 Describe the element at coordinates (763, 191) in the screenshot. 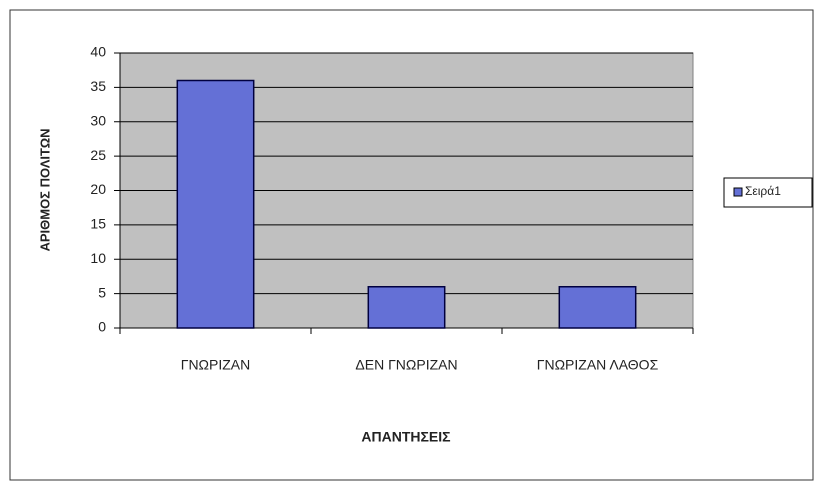

I see `legend-label: Σειρά1` at that location.